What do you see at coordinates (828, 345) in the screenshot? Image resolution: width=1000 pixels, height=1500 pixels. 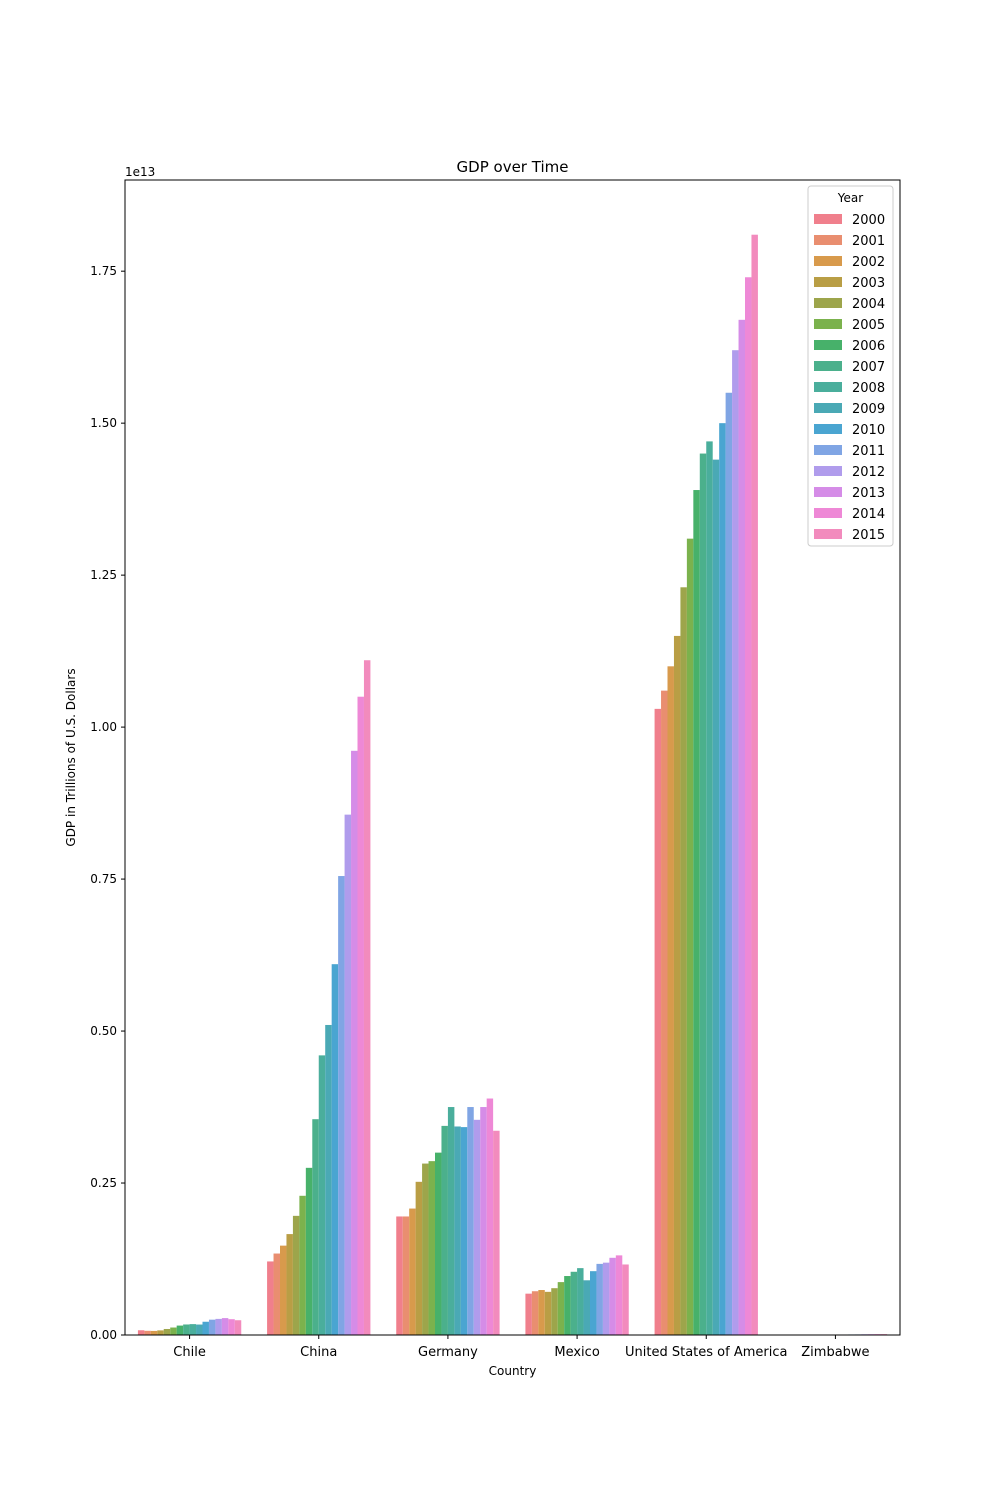 I see `legend-swatch-2006` at bounding box center [828, 345].